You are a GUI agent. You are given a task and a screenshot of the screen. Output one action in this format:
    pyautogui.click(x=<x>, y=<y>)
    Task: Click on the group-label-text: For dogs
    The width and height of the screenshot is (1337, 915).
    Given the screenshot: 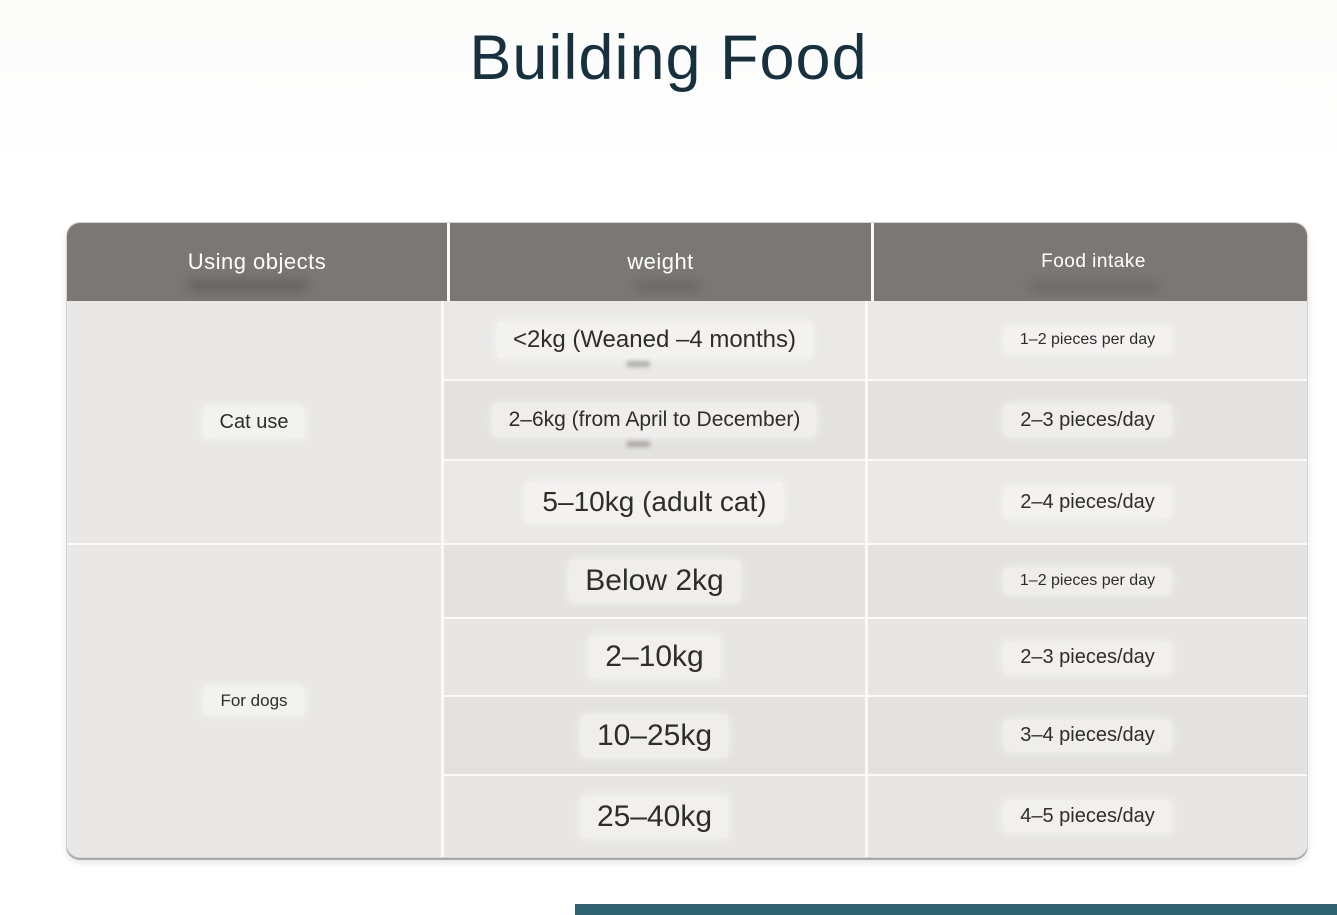 What is the action you would take?
    pyautogui.click(x=254, y=701)
    